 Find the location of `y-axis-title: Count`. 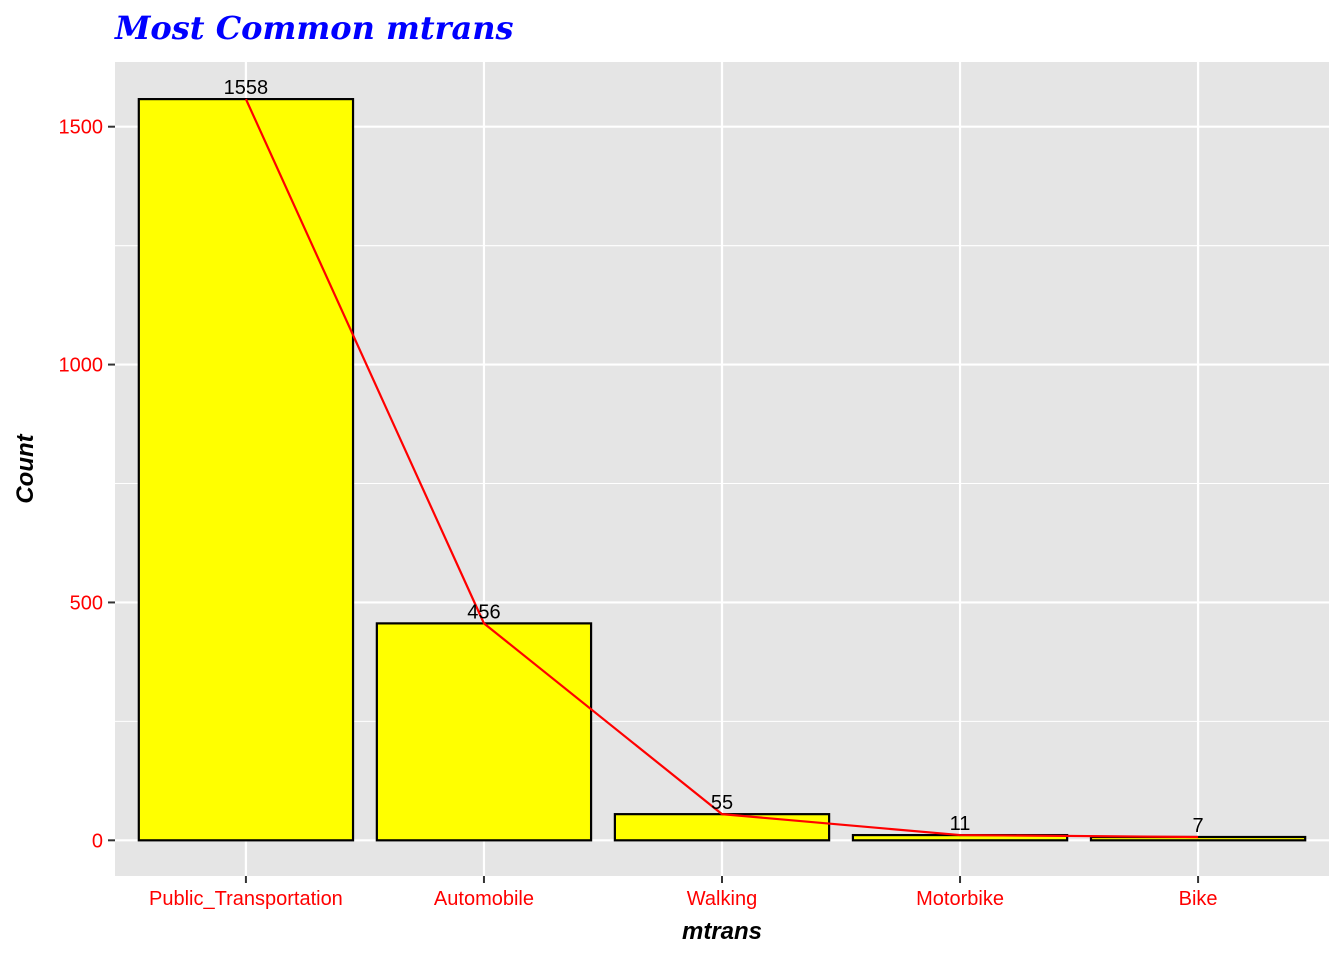

y-axis-title: Count is located at coordinates (25, 468).